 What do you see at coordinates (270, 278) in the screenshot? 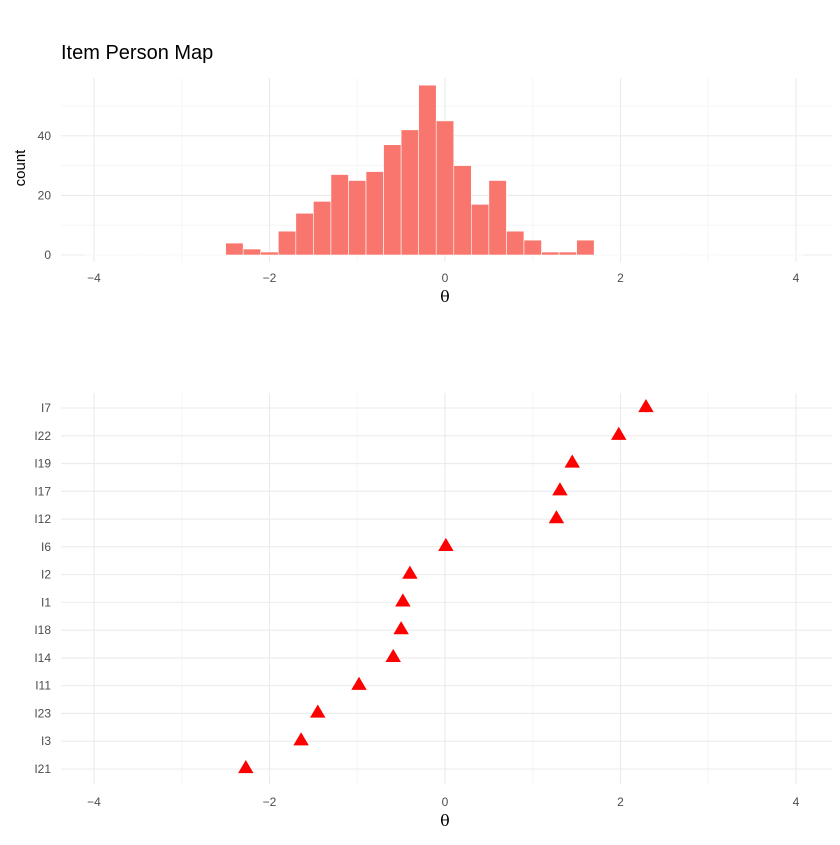
I see `histogram-x-tick-label: −2` at bounding box center [270, 278].